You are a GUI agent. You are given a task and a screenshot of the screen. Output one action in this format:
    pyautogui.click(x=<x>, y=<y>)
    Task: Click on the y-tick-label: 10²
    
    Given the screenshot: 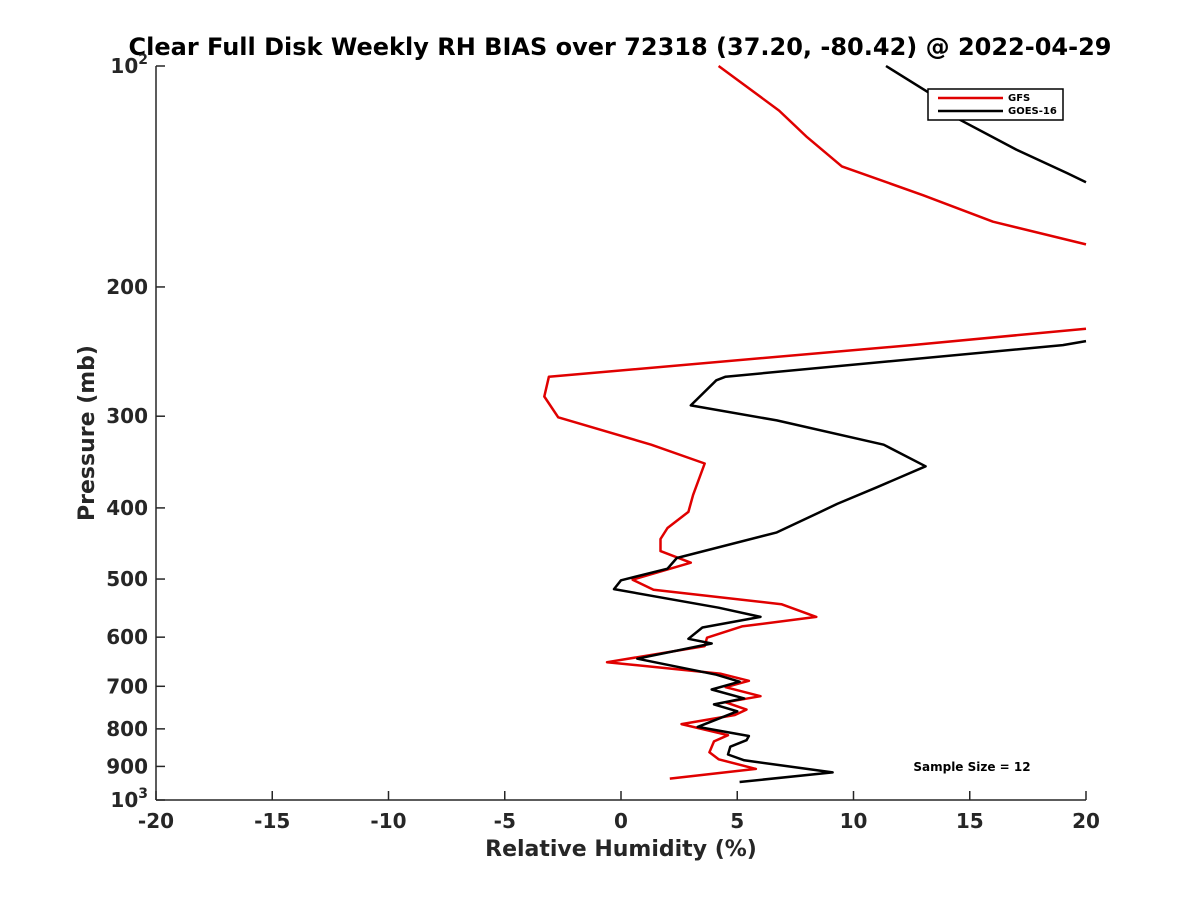 What is the action you would take?
    pyautogui.click(x=129, y=65)
    